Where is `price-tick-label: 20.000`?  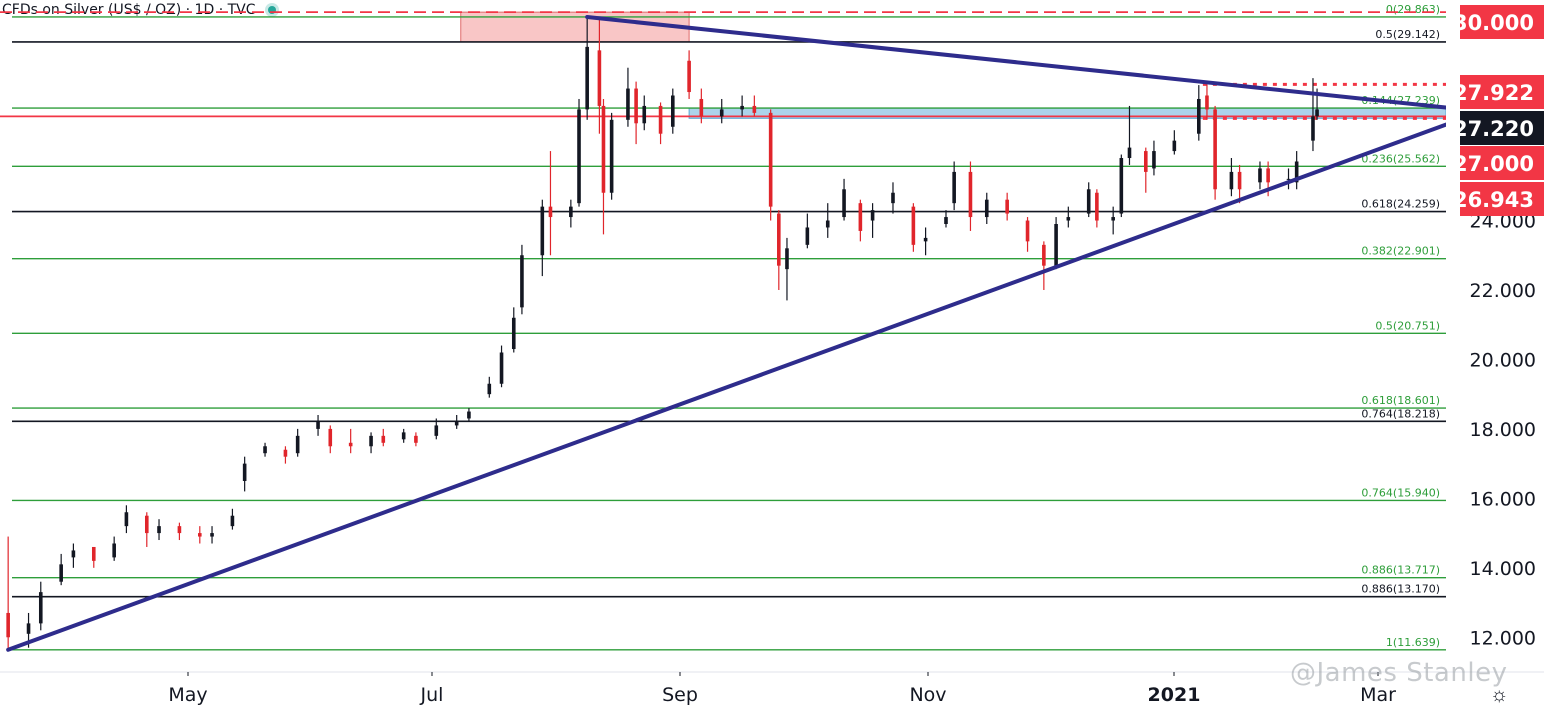 price-tick-label: 20.000 is located at coordinates (1503, 360).